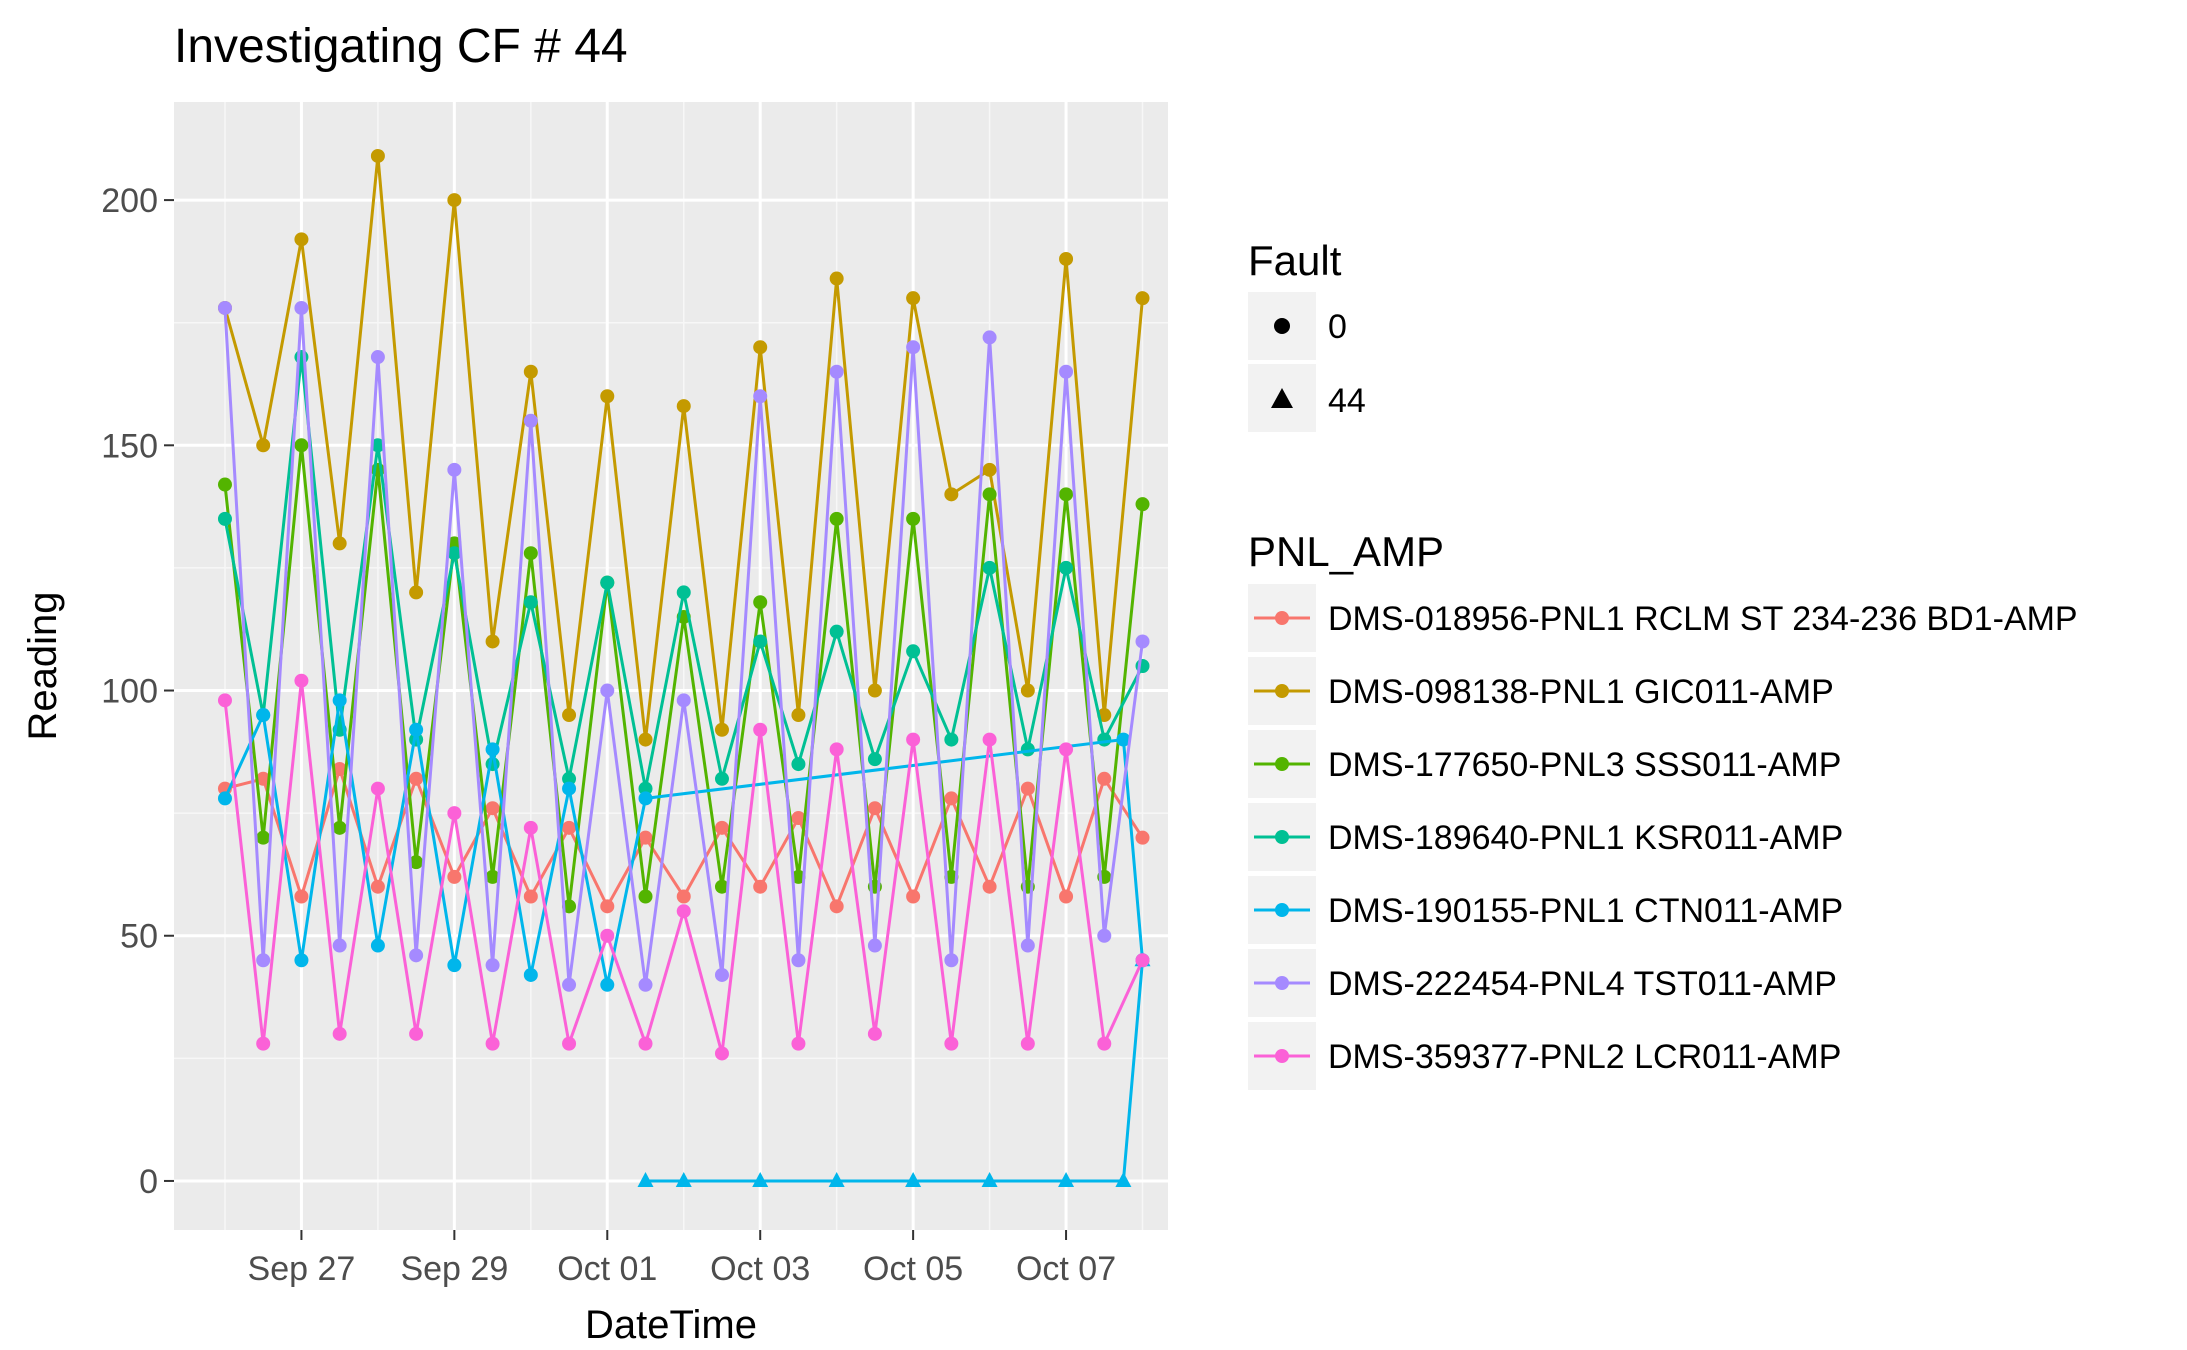  What do you see at coordinates (302, 1269) in the screenshot?
I see `x-tick-label: Sep 27` at bounding box center [302, 1269].